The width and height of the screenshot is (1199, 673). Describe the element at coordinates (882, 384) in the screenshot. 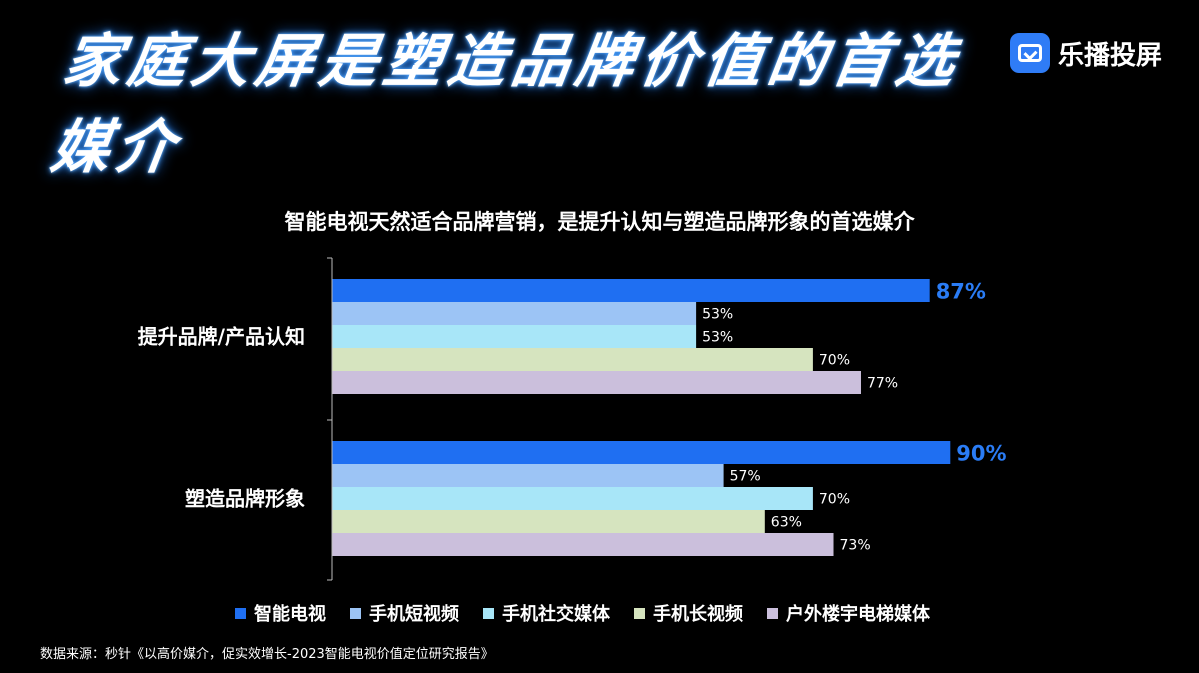

I see `data-label: 77%` at that location.